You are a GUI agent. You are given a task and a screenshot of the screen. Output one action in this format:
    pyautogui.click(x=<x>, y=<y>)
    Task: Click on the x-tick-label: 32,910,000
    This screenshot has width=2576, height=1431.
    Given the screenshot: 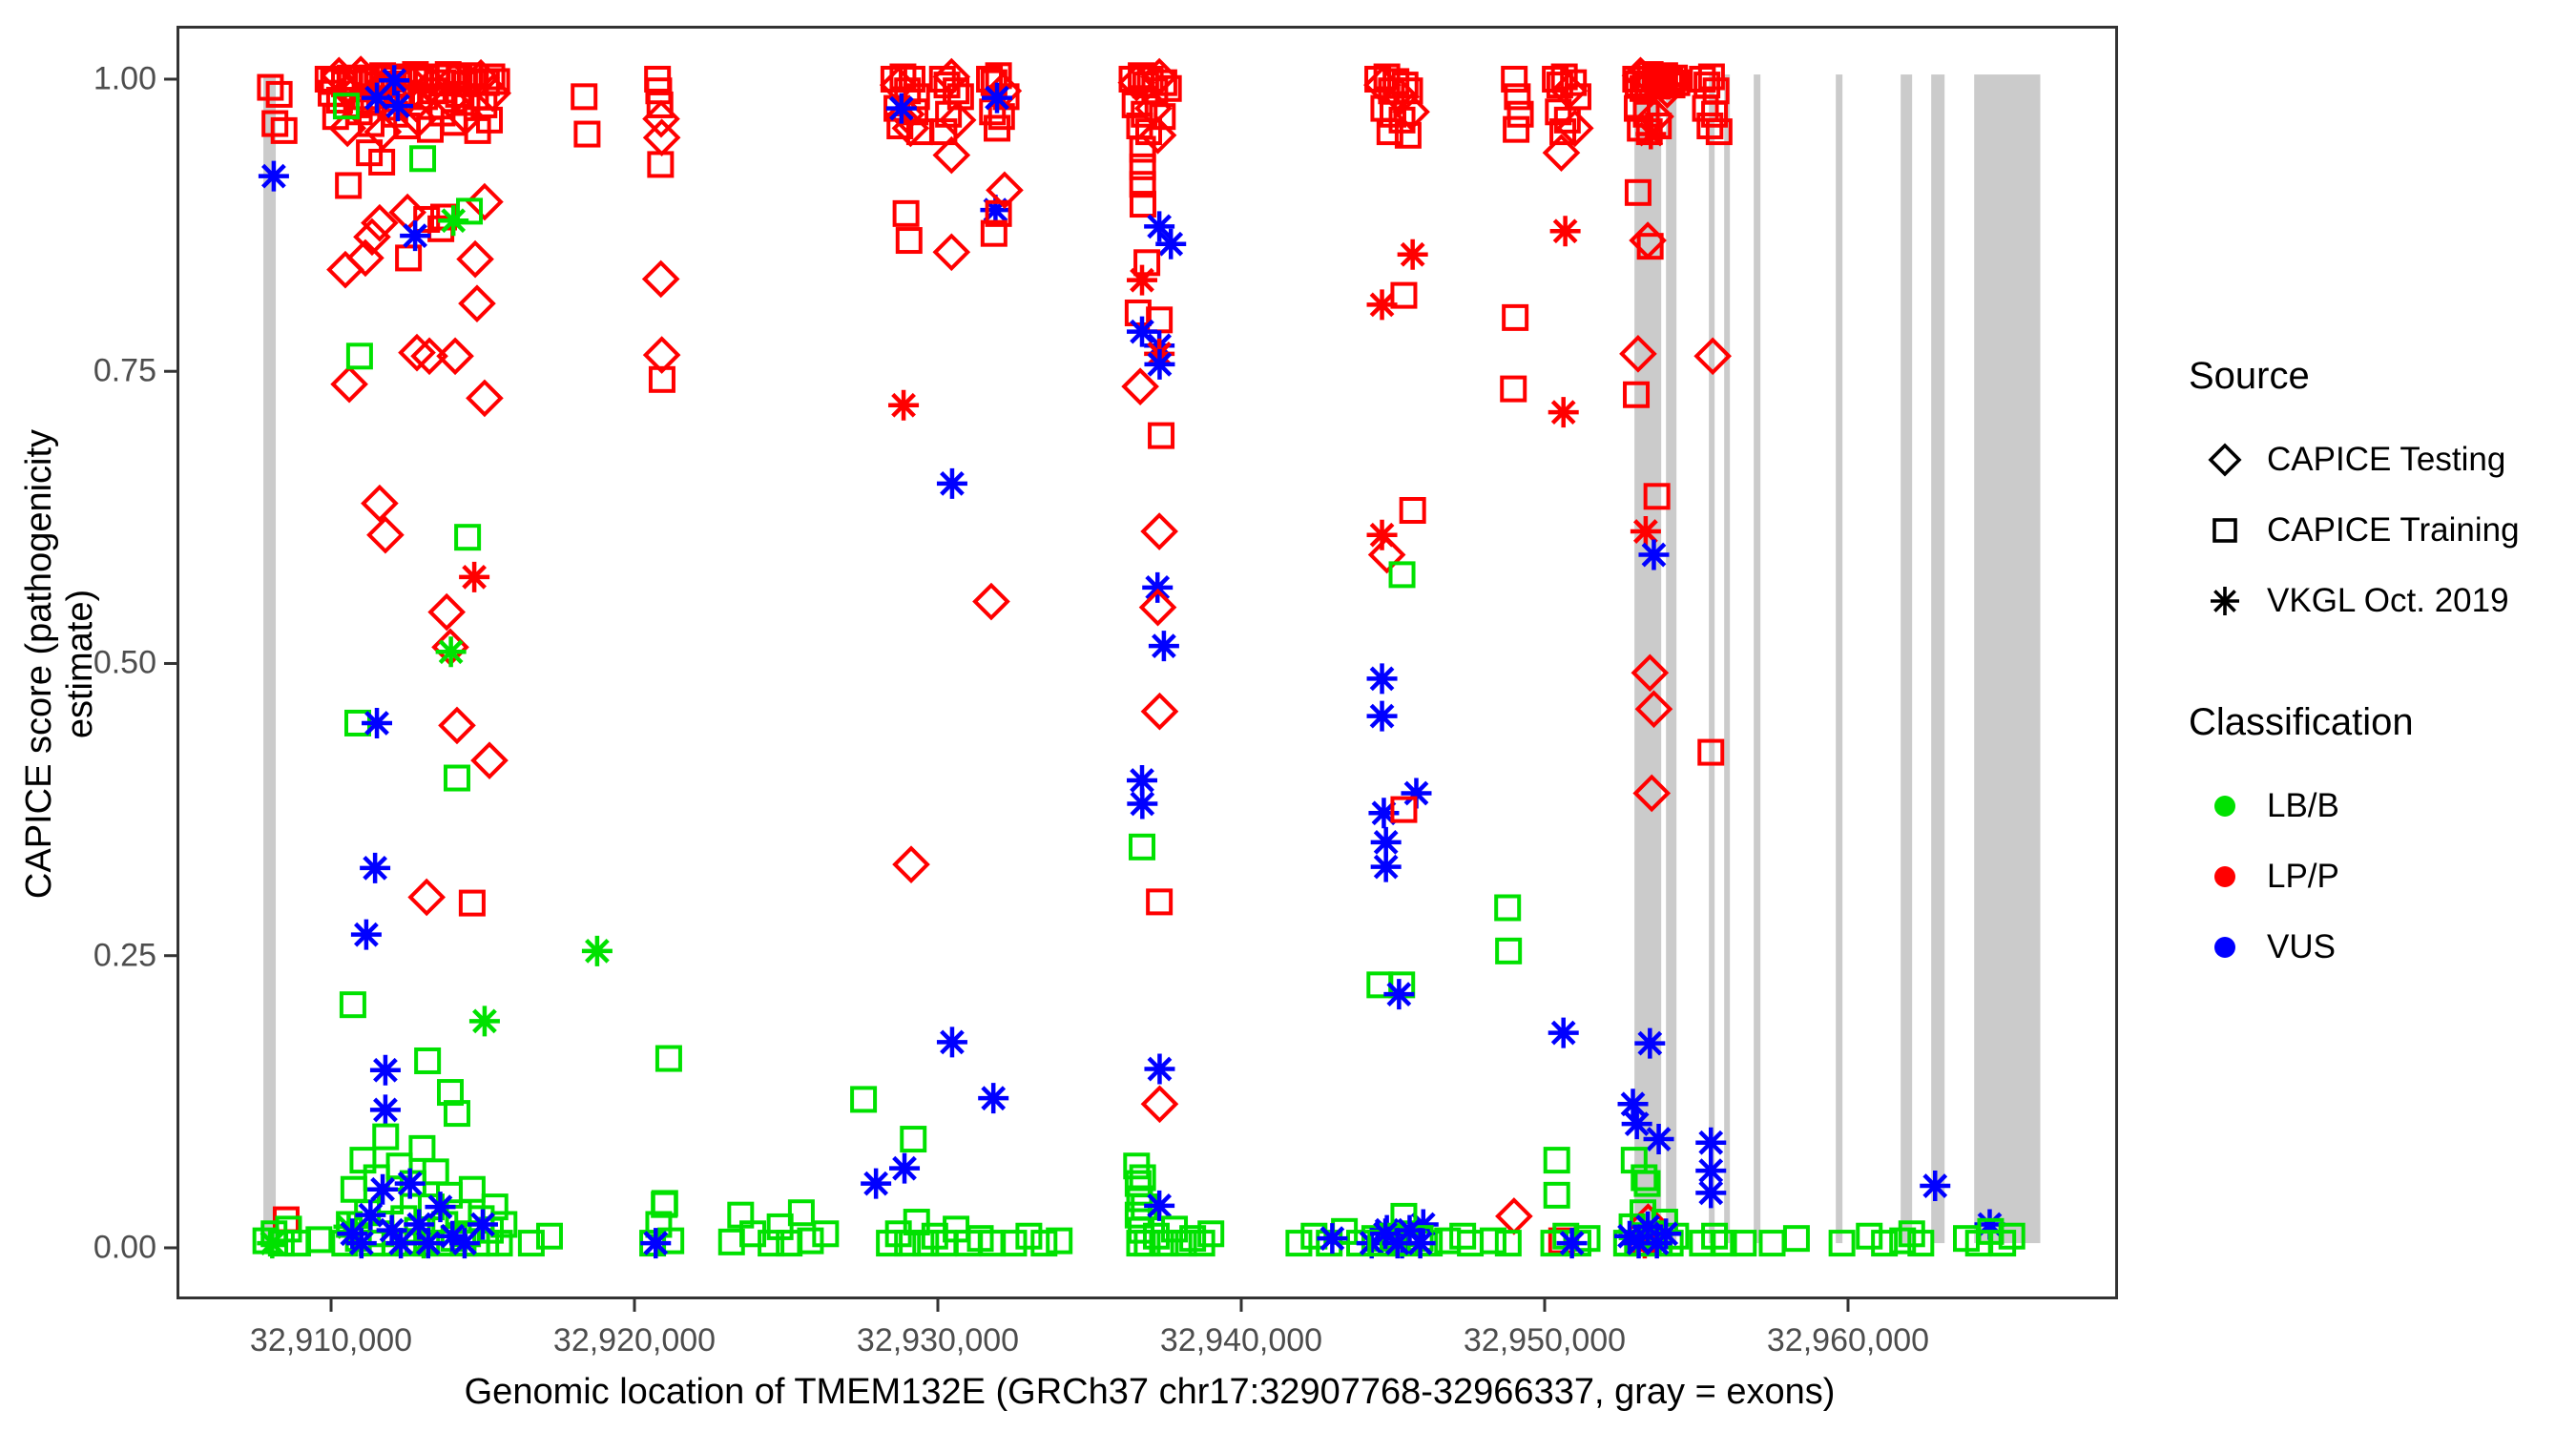 What is the action you would take?
    pyautogui.click(x=331, y=1340)
    